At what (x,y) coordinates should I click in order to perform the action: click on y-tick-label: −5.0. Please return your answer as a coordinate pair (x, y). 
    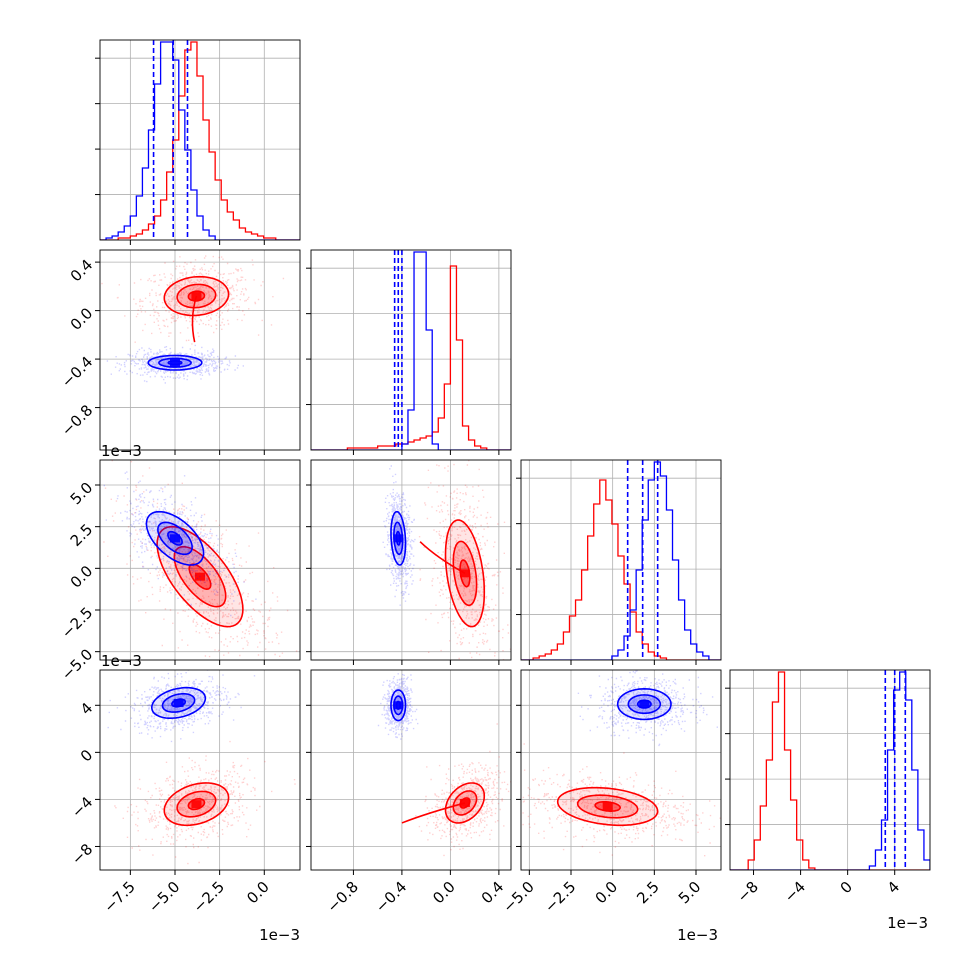
    Looking at the image, I should click on (77, 664).